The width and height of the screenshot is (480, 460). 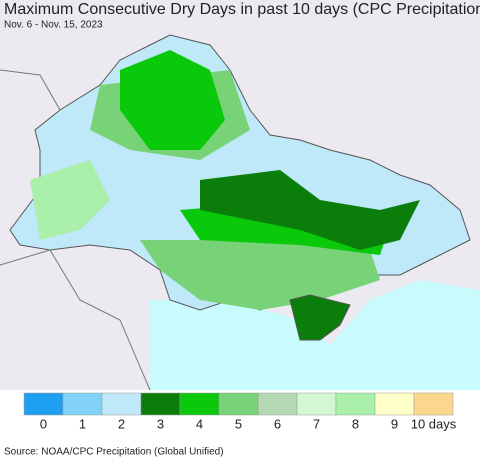 I want to click on legend-label: 4, so click(x=199, y=423).